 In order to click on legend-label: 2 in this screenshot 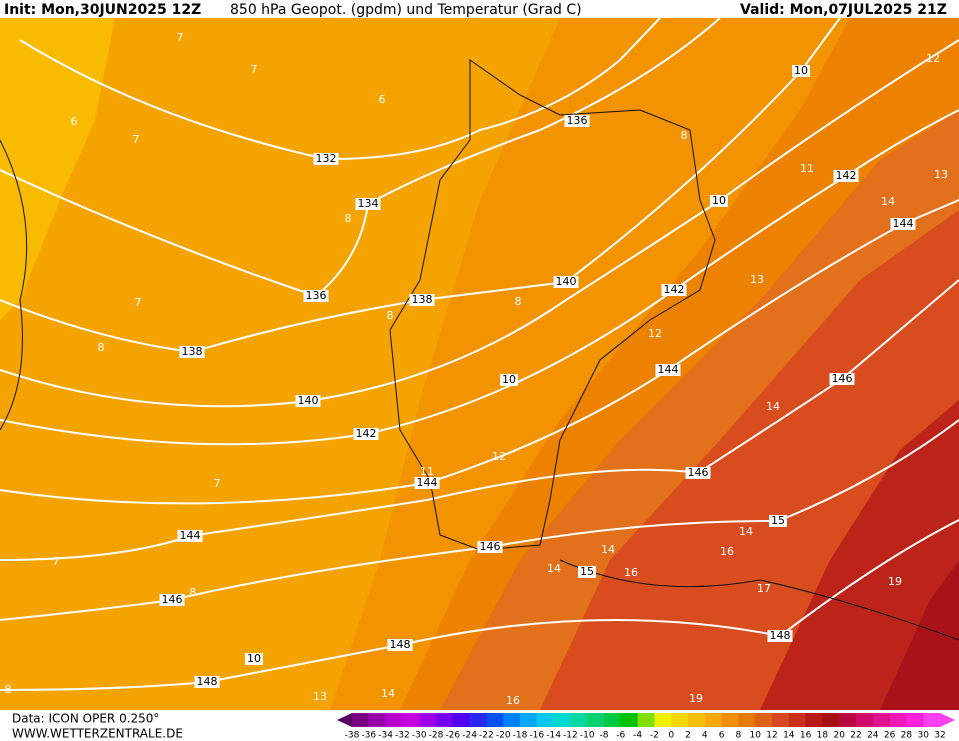, I will do `click(688, 736)`.